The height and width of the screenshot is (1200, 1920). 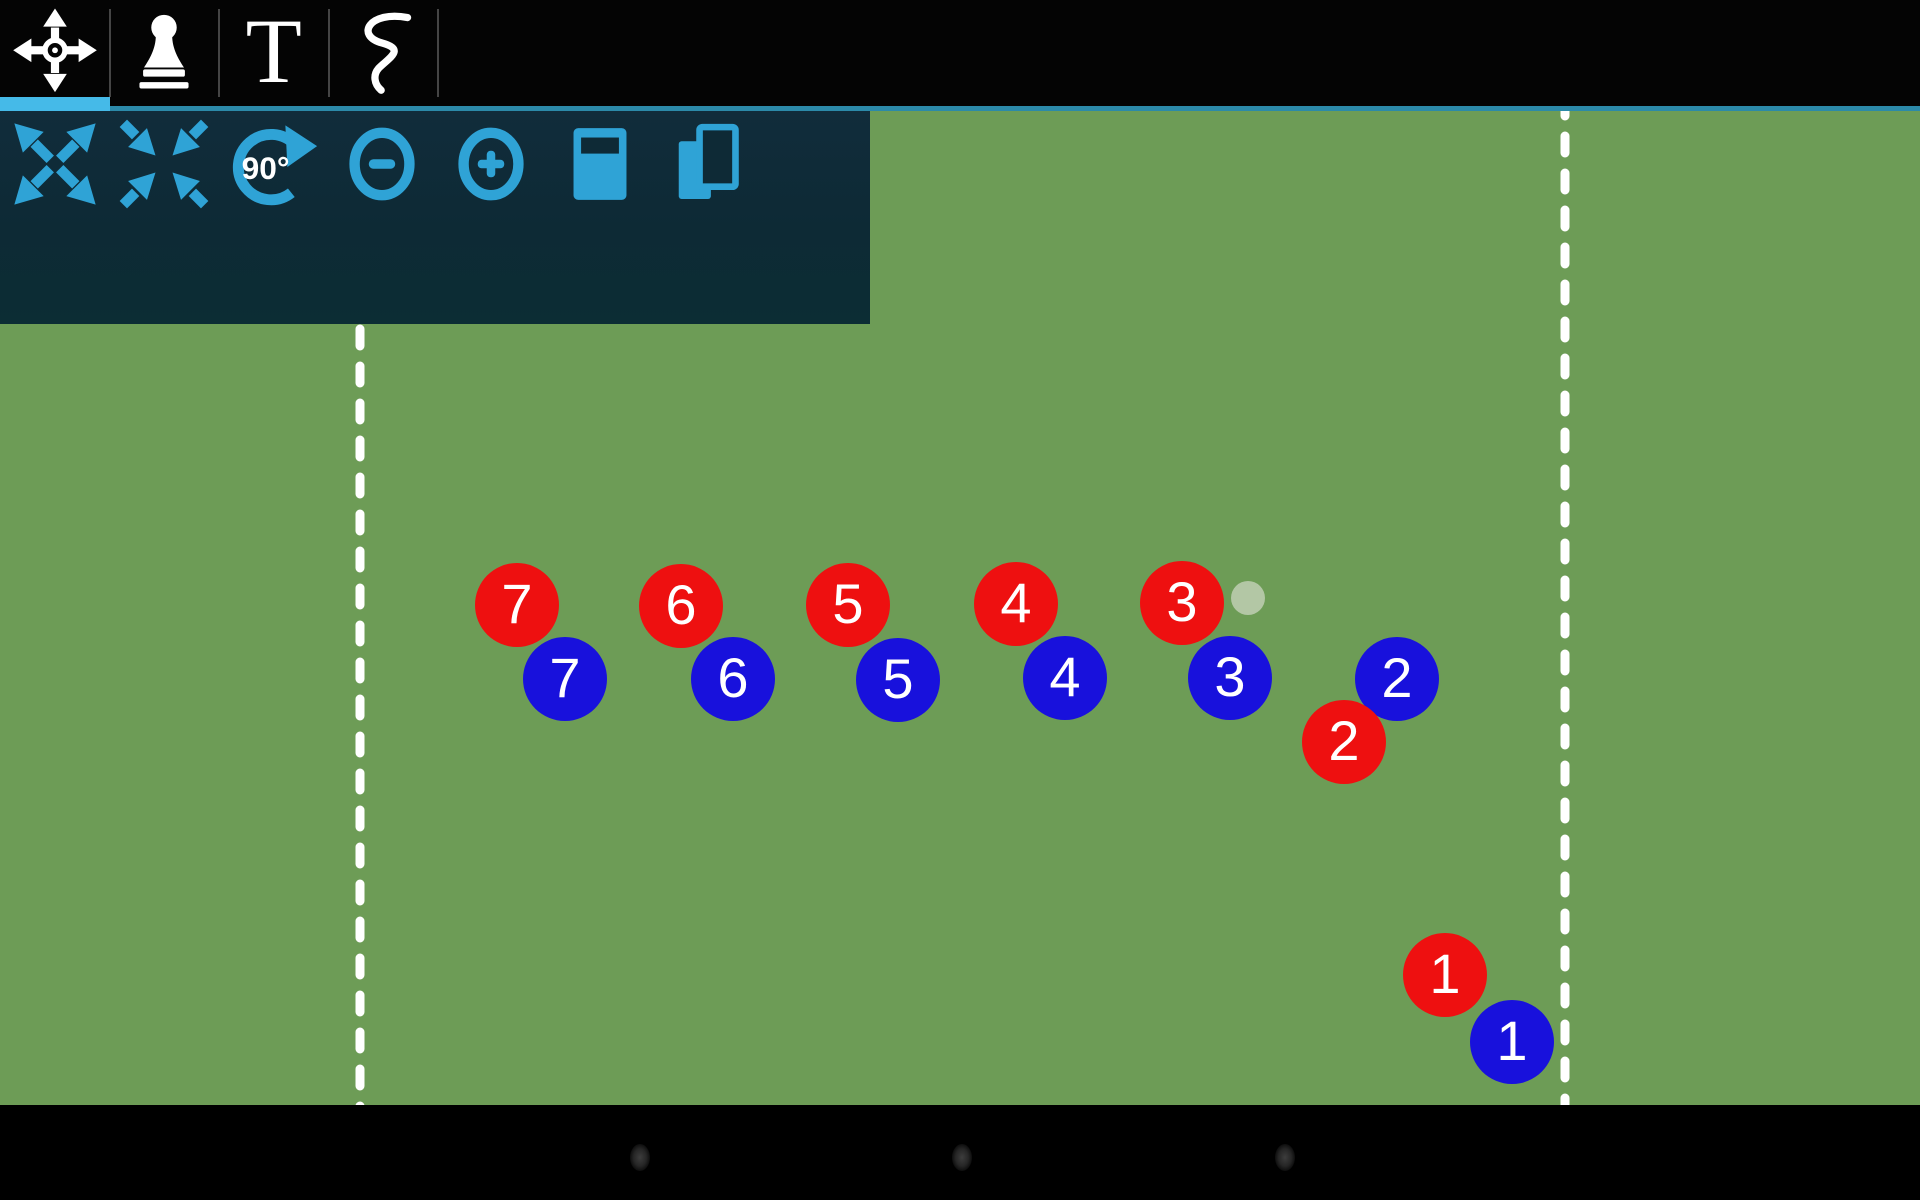 I want to click on tab-draw-tool, so click(x=384, y=53).